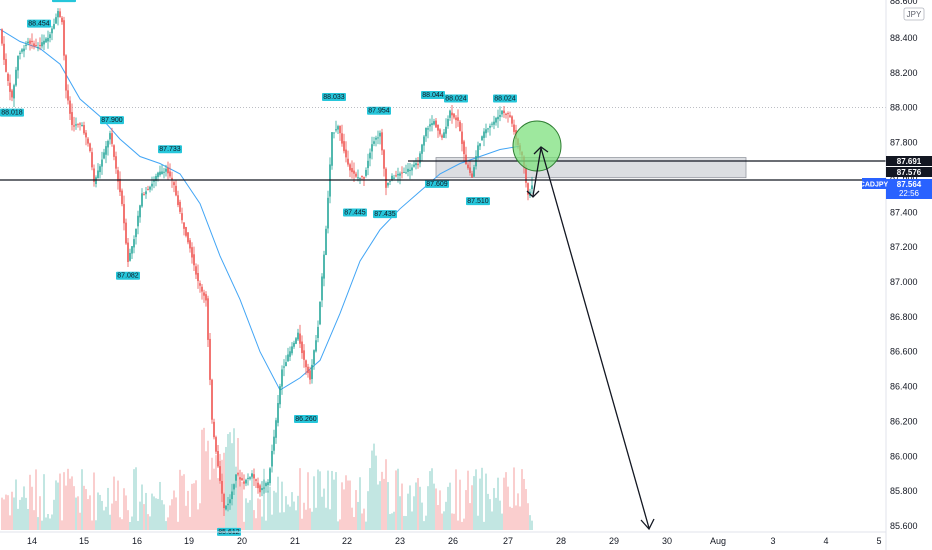 Image resolution: width=932 pixels, height=550 pixels. Describe the element at coordinates (437, 183) in the screenshot. I see `high-low-label: 87.609` at that location.